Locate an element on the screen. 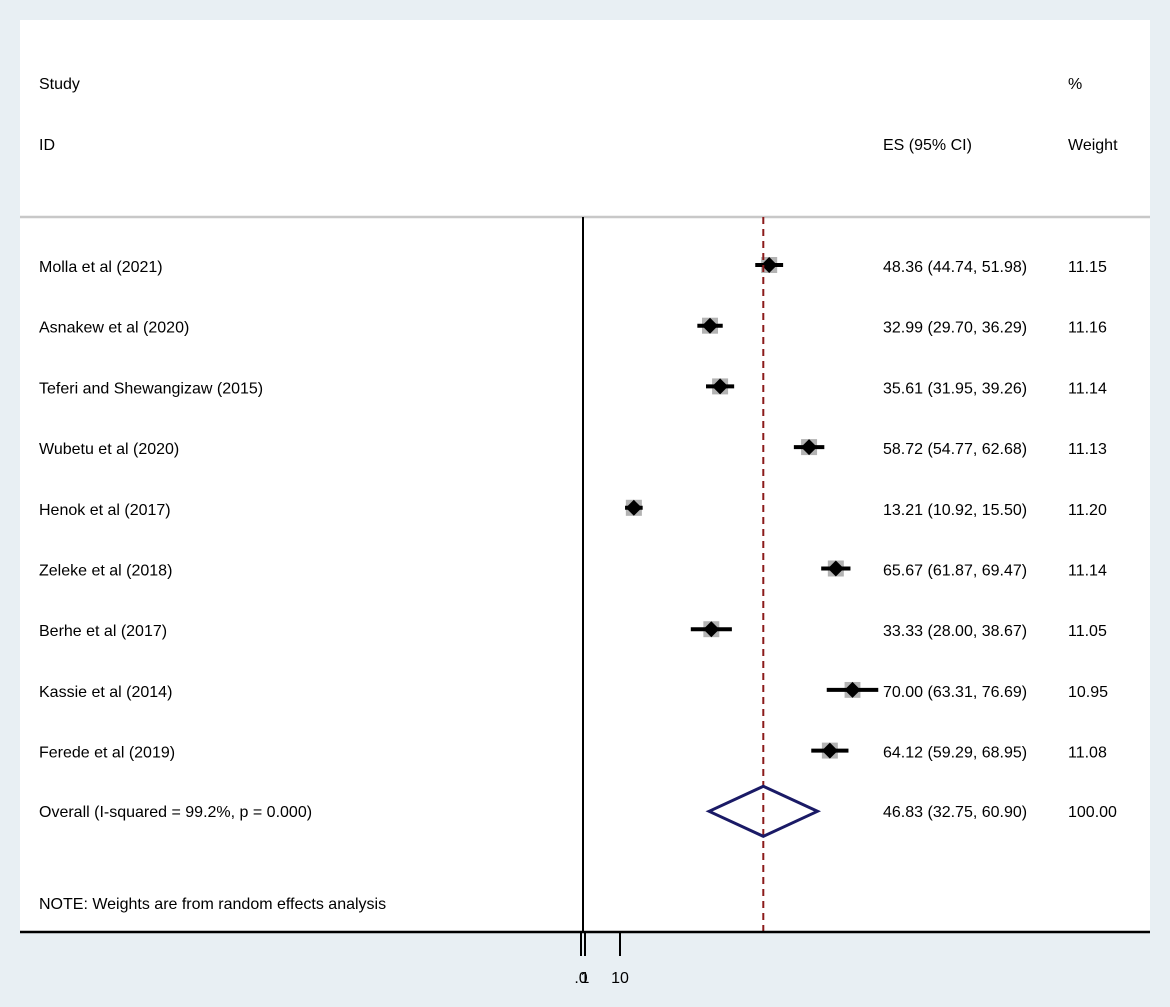 This screenshot has height=1007, width=1170. overall-weight: 100.00 is located at coordinates (1092, 812).